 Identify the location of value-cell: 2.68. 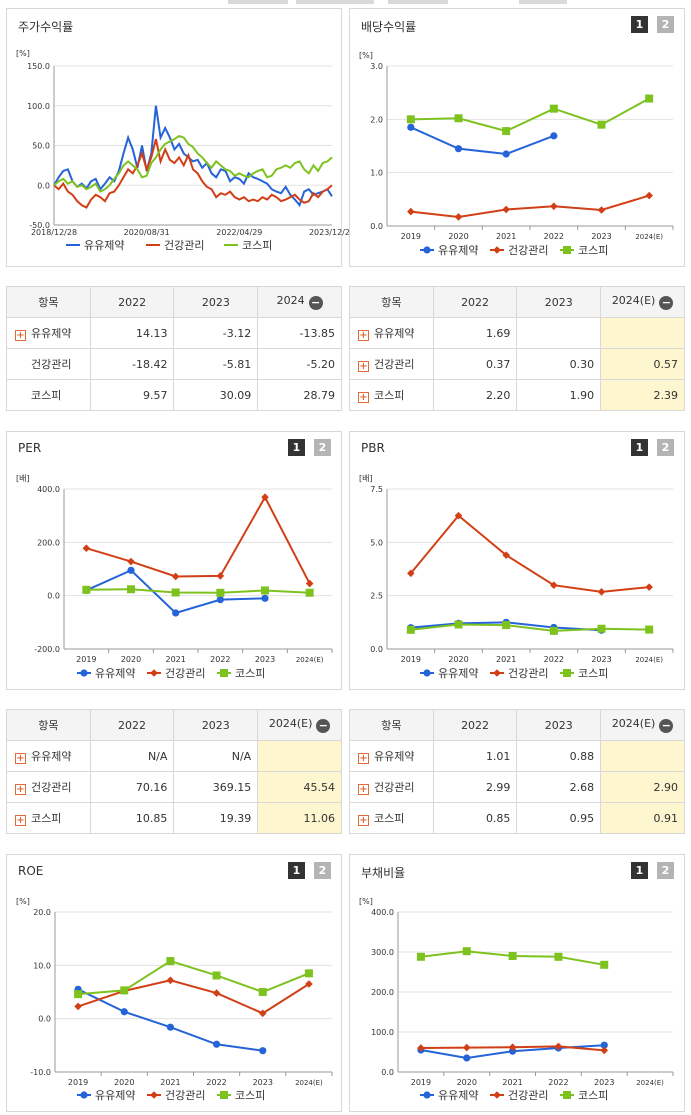
(559, 787).